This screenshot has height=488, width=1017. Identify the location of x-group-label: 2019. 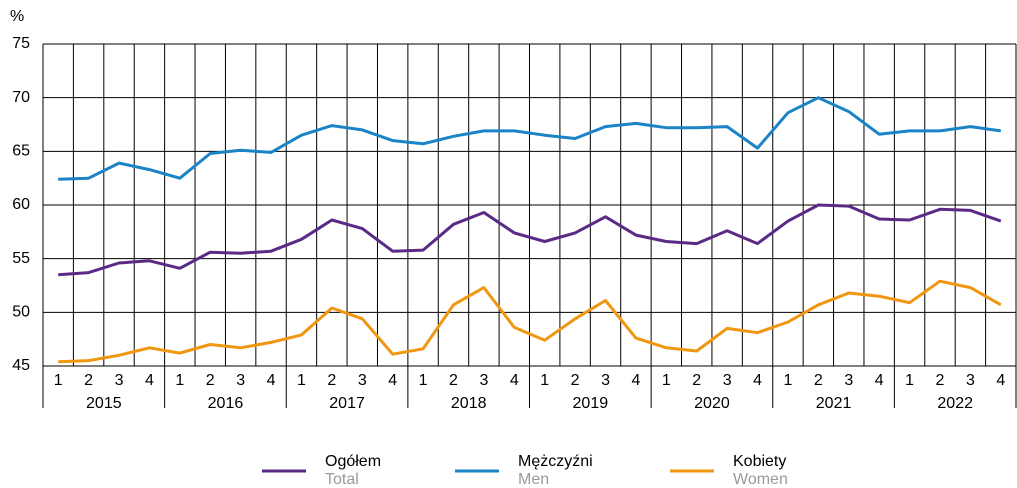
(591, 403).